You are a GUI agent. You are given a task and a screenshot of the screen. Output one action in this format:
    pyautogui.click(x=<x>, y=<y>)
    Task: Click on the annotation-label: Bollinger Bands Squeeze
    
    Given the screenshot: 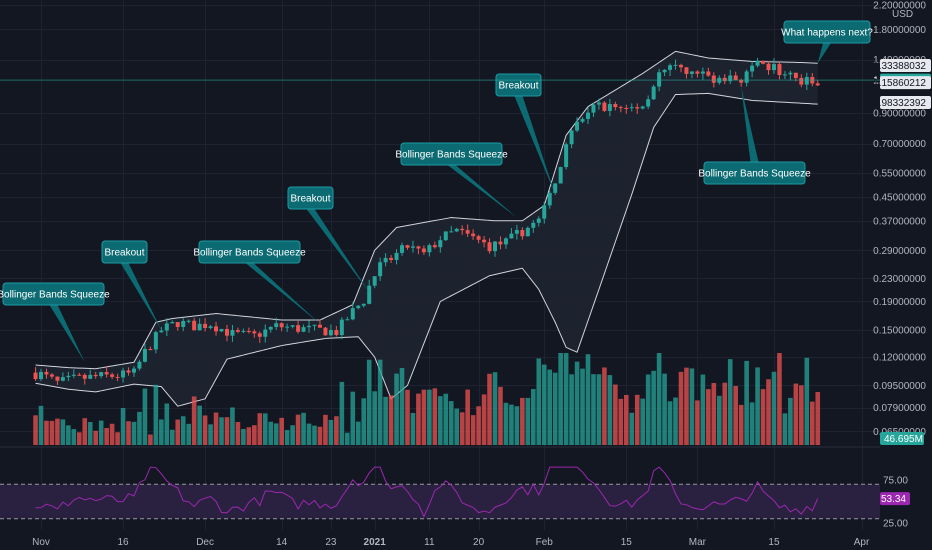 What is the action you would take?
    pyautogui.click(x=451, y=155)
    